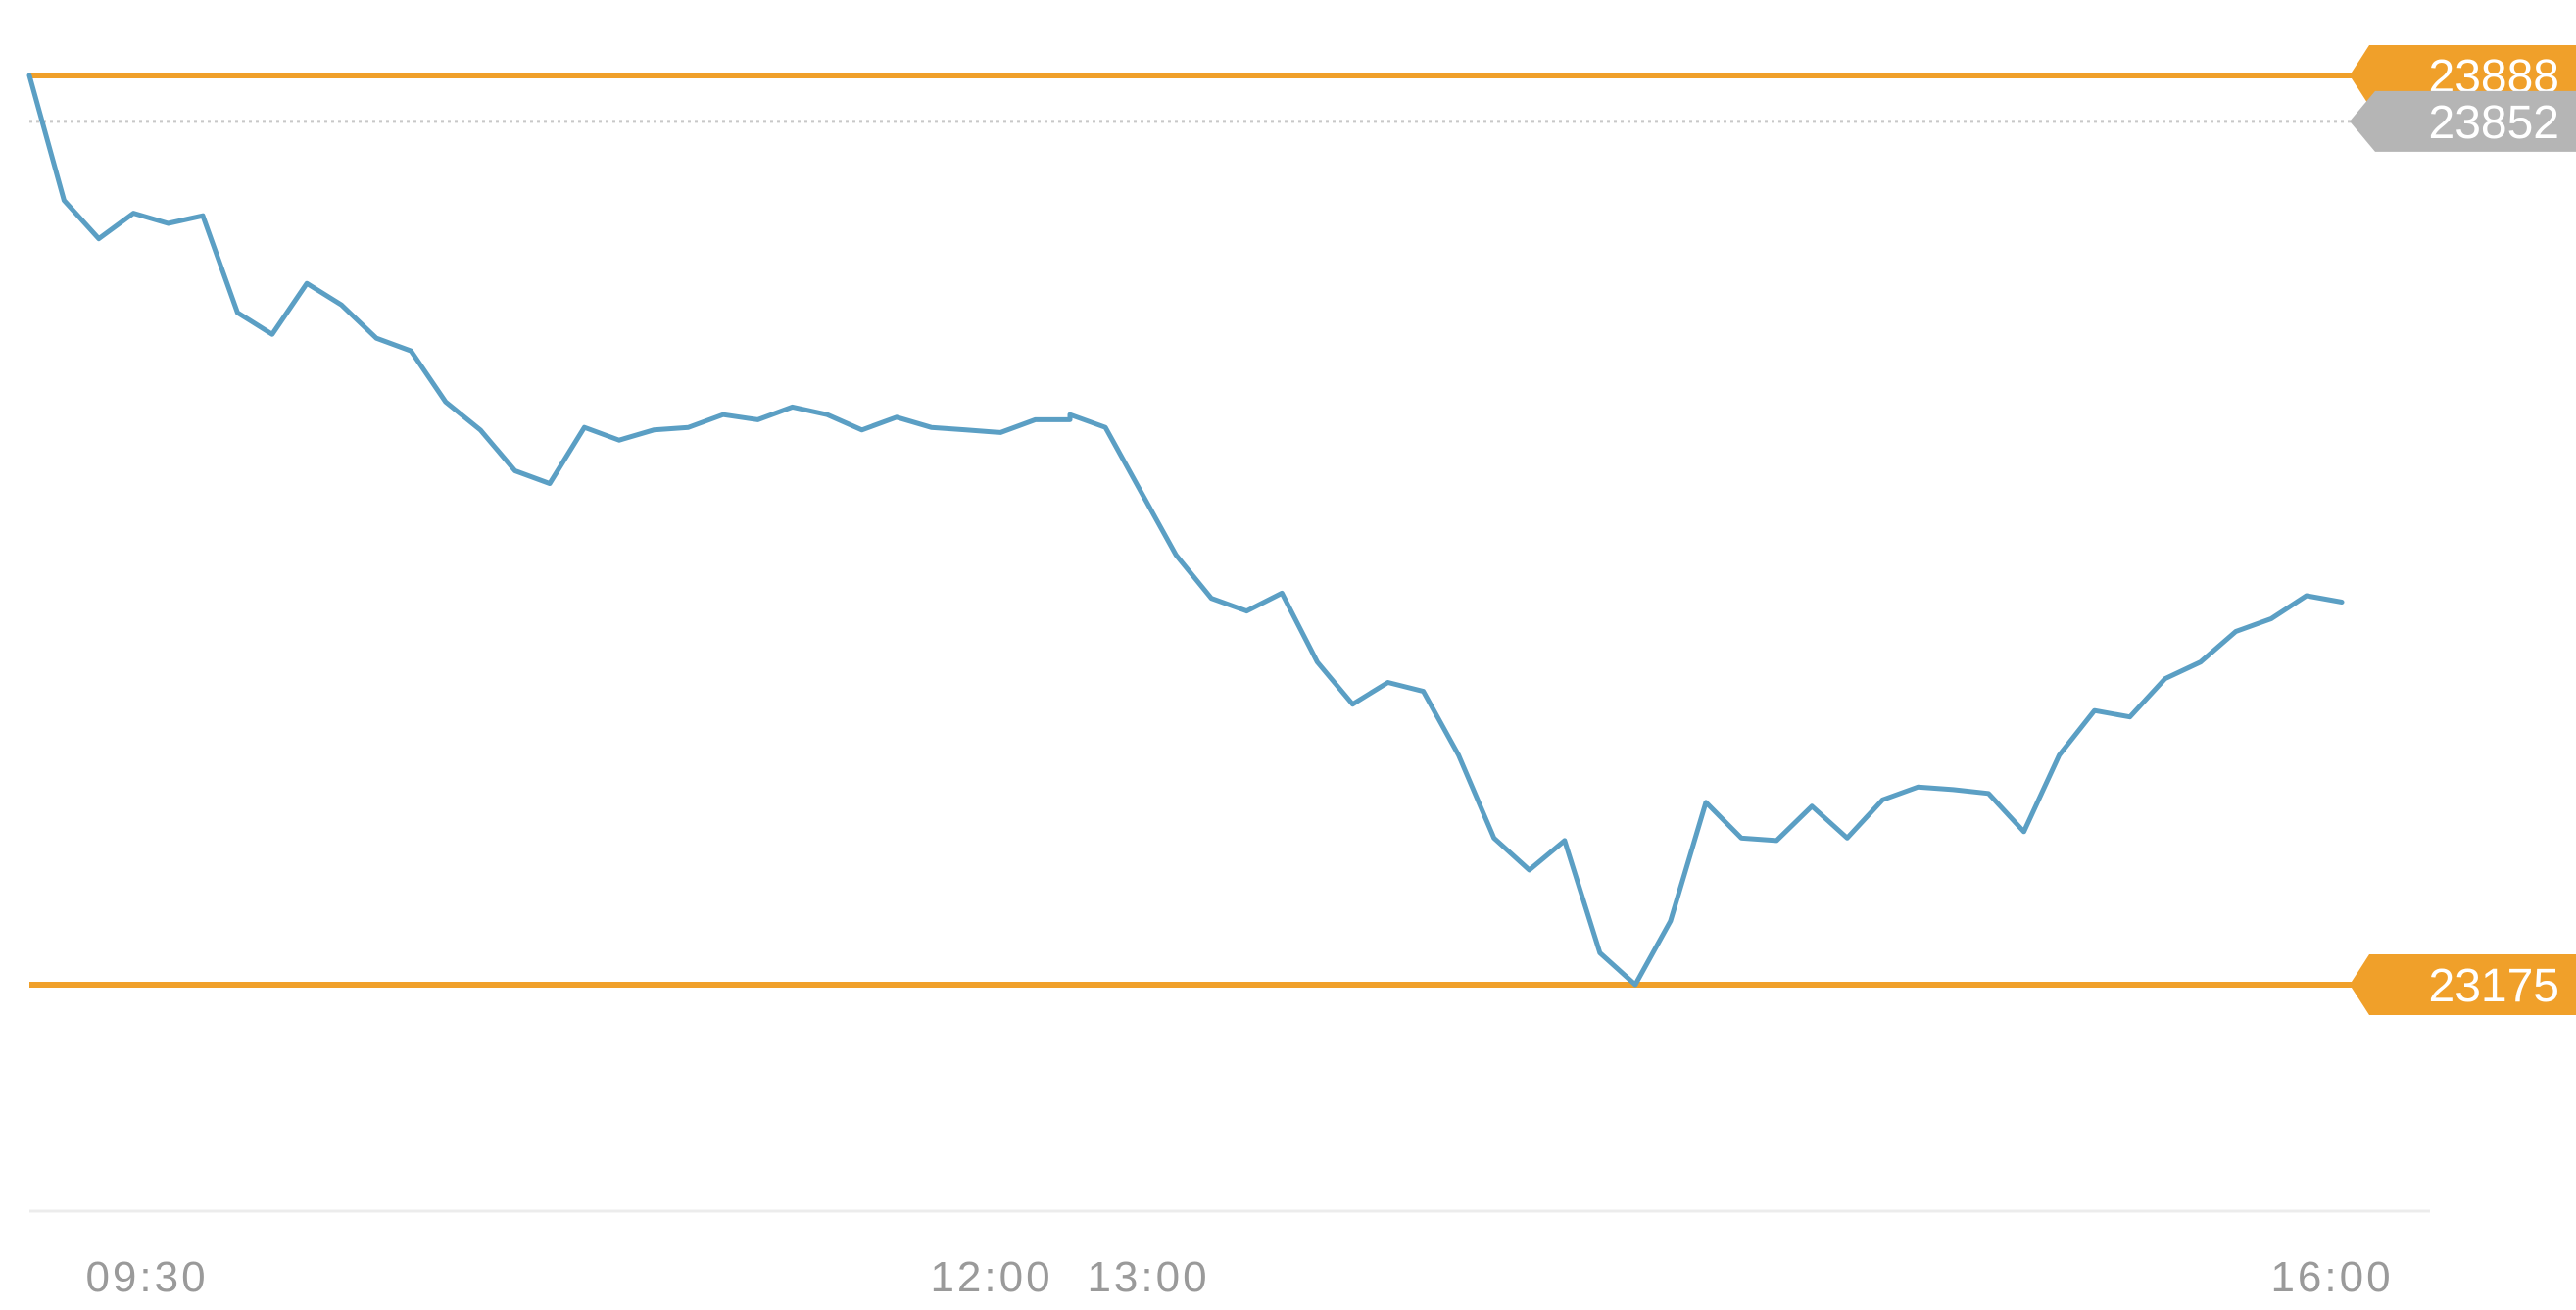  I want to click on price-tag-label-low: 23175, so click(2494, 986).